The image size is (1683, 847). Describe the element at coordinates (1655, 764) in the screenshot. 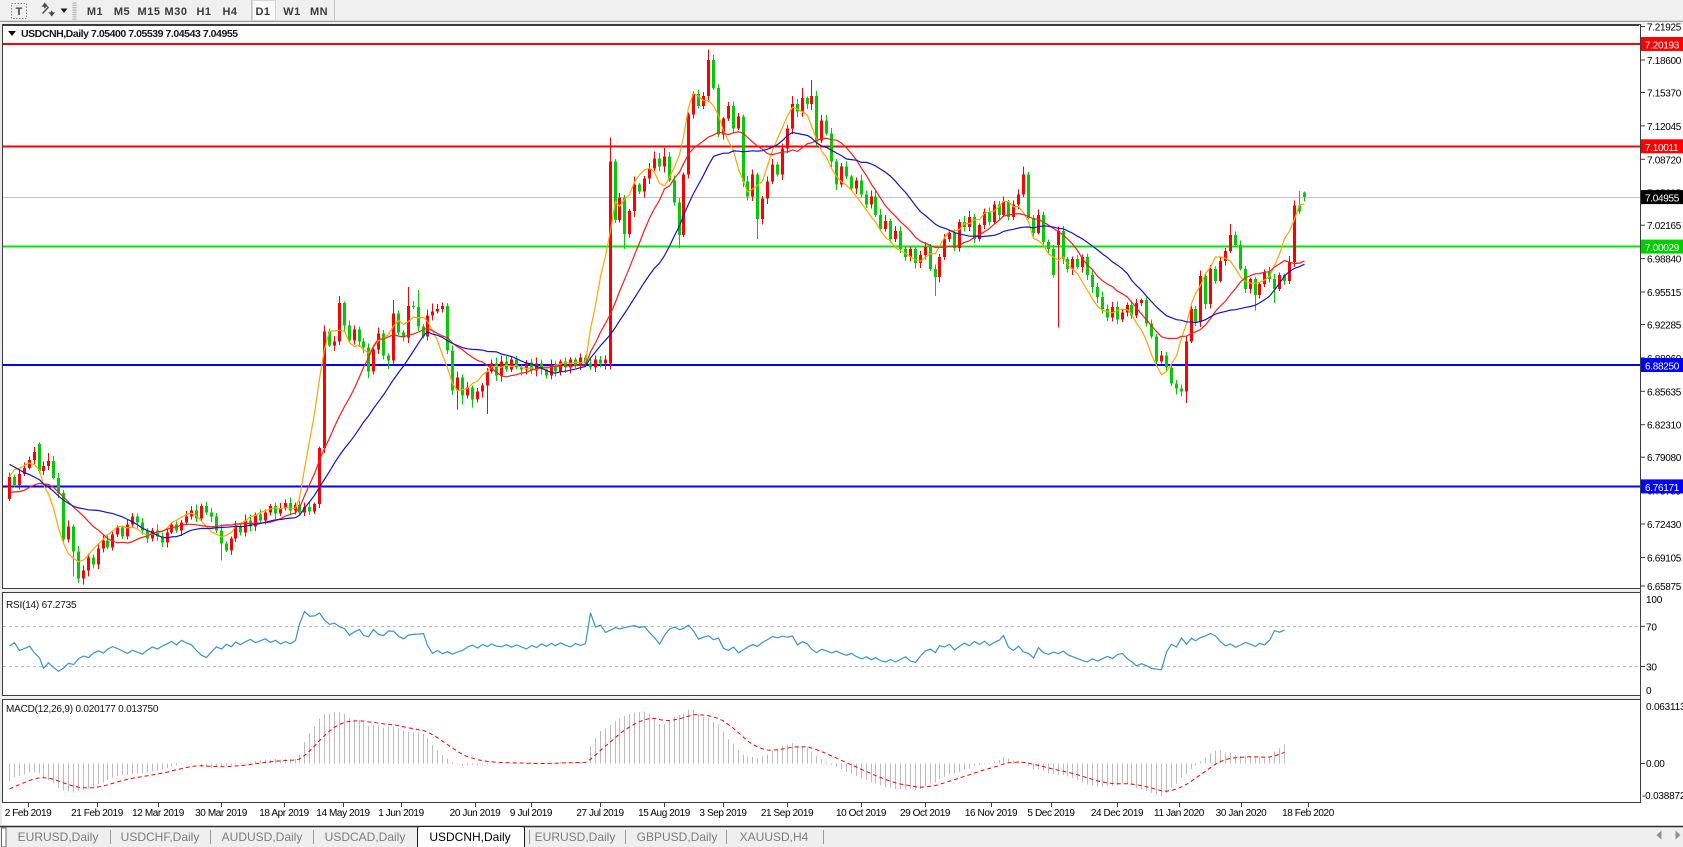

I see `svg-text: 0.00` at that location.